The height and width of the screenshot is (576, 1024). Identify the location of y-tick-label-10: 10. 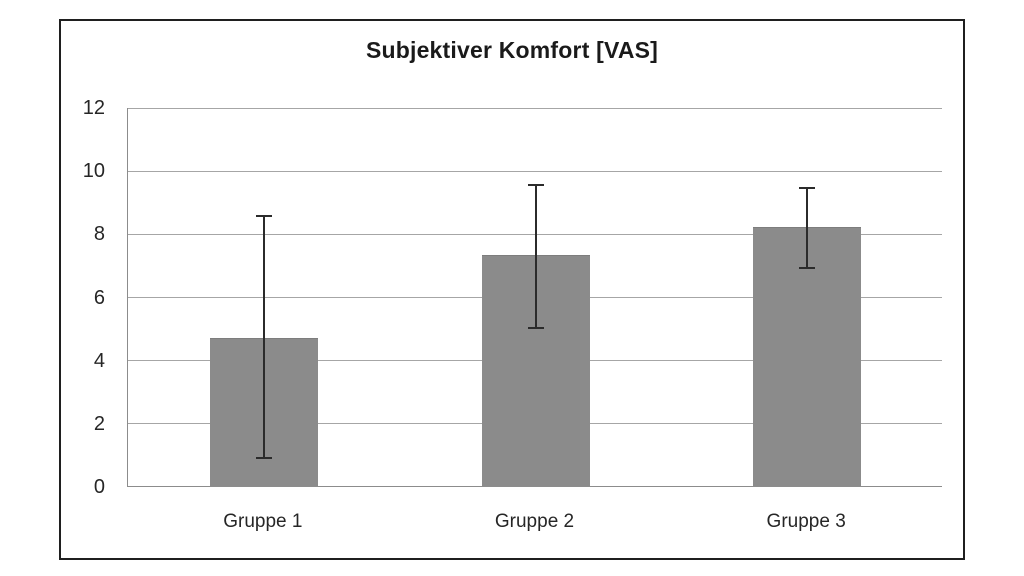
(93, 171).